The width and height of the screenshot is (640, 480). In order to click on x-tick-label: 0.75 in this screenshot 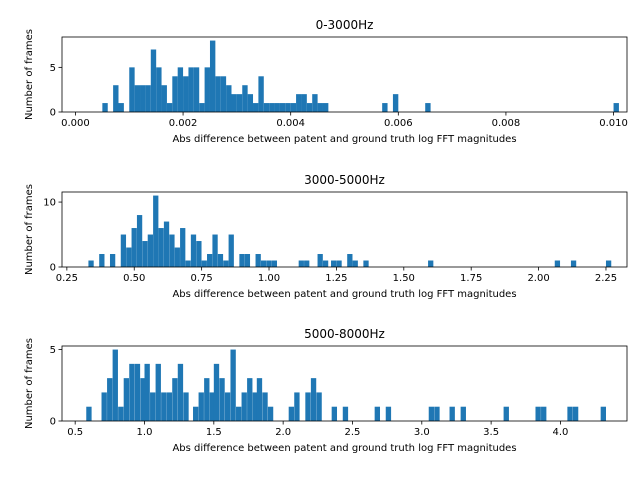, I will do `click(201, 278)`.